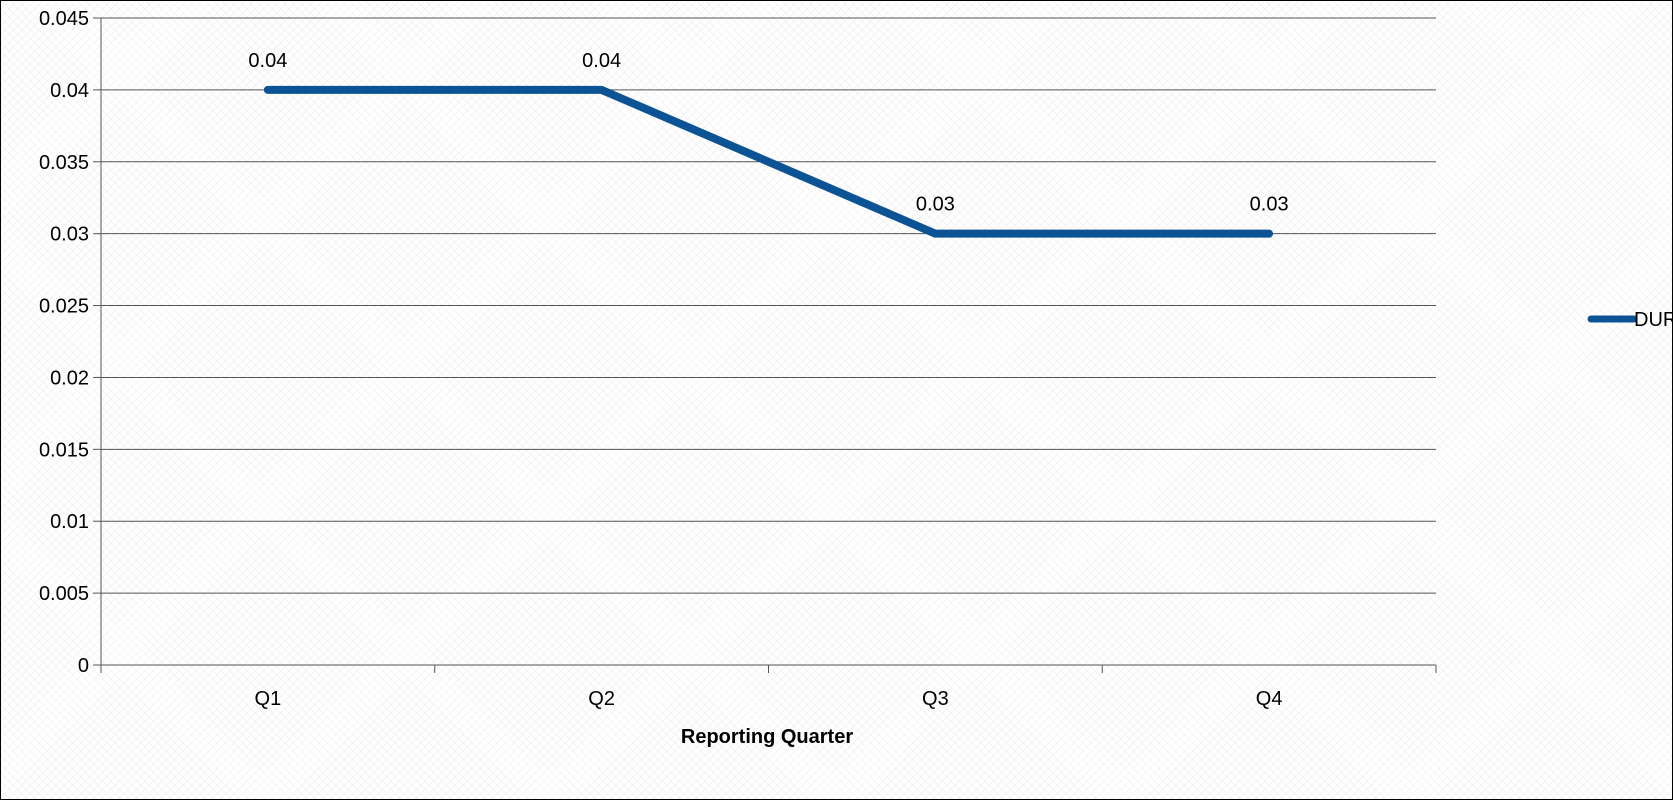 Image resolution: width=1673 pixels, height=806 pixels. What do you see at coordinates (768, 133) in the screenshot?
I see `data-labels: 0.04 0.04 0.03 0.03` at bounding box center [768, 133].